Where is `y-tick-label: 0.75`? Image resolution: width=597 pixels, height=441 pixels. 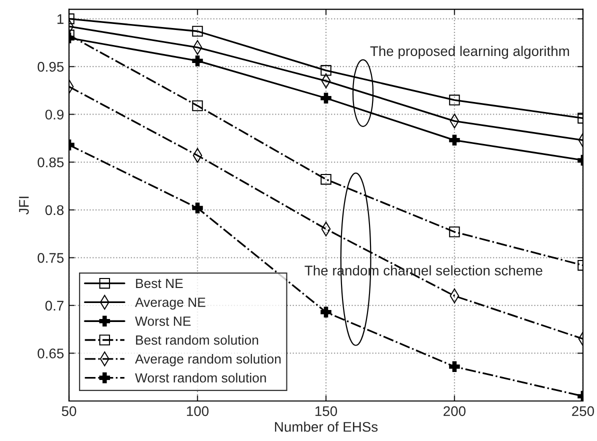
y-tick-label: 0.75 is located at coordinates (51, 258).